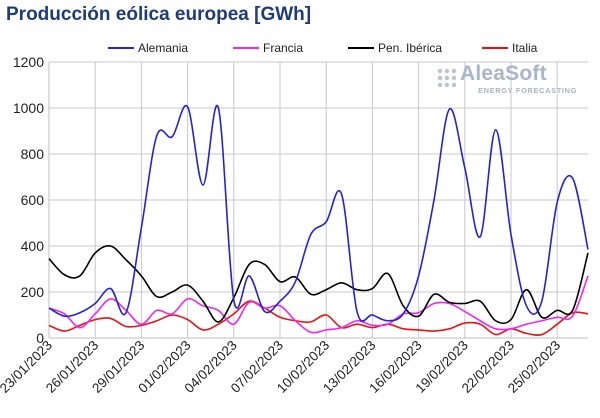 This screenshot has height=418, width=600. What do you see at coordinates (503, 73) in the screenshot?
I see `logo-name: AleaSoft` at bounding box center [503, 73].